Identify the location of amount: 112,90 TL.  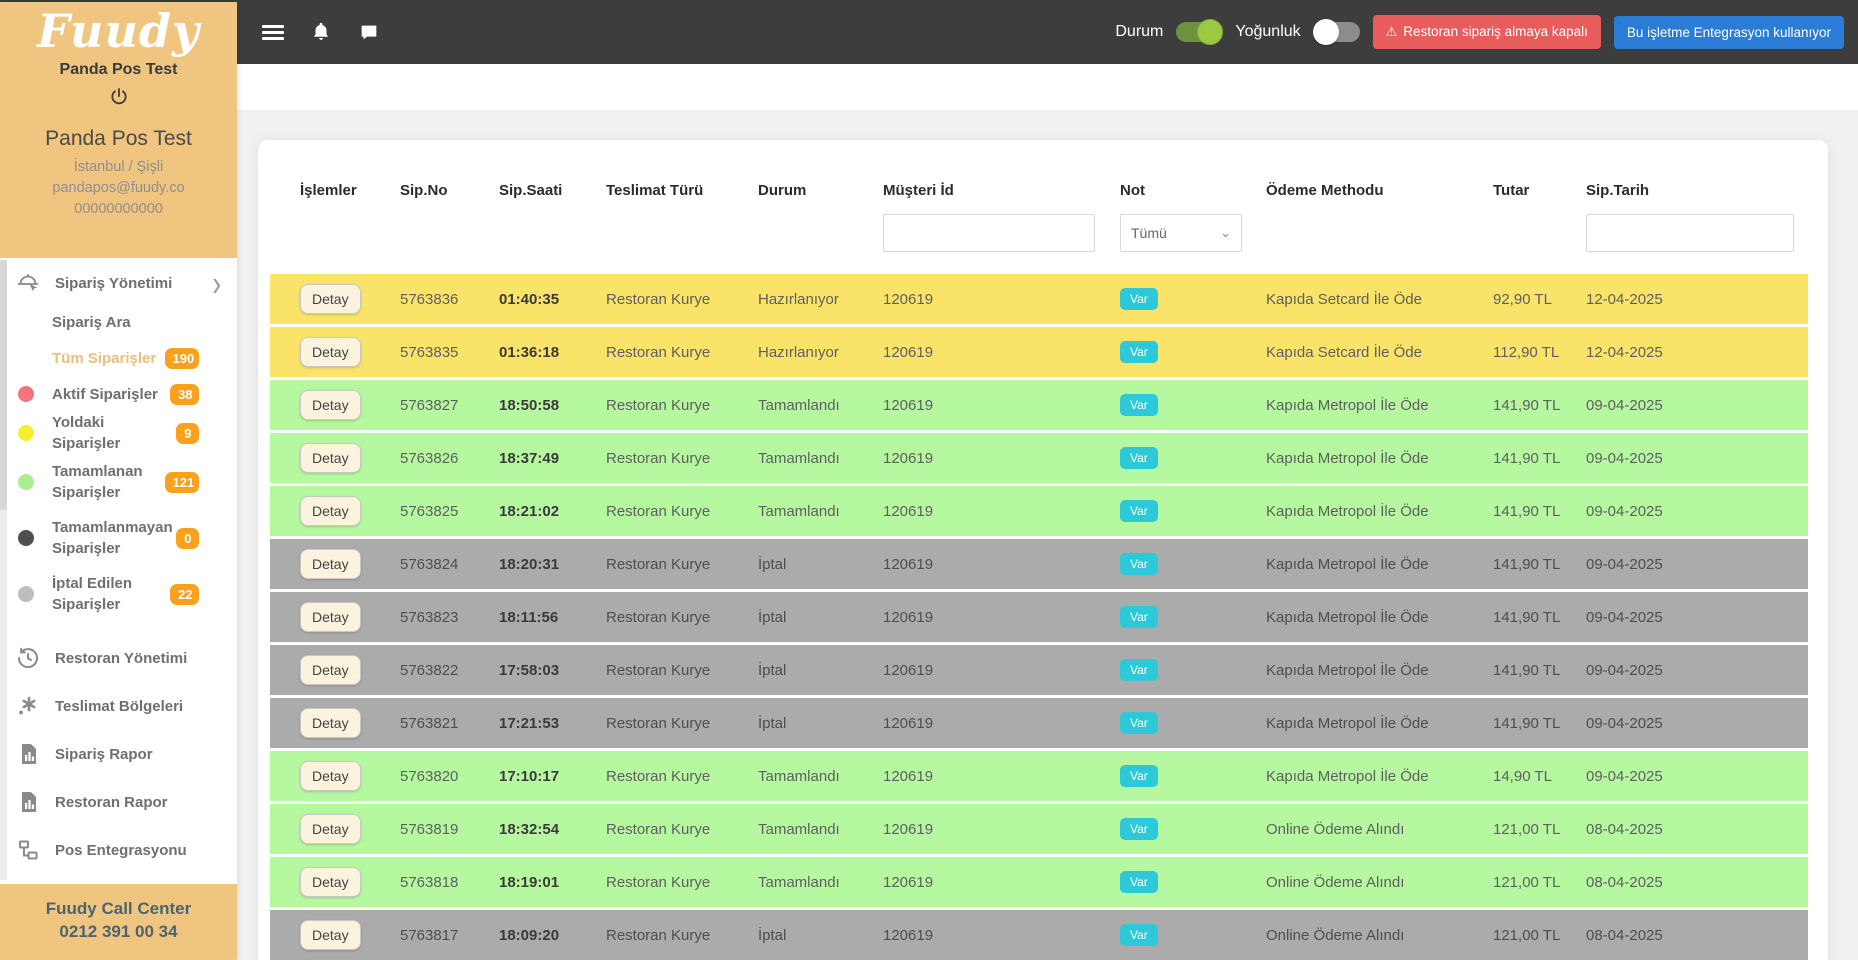
(1526, 352).